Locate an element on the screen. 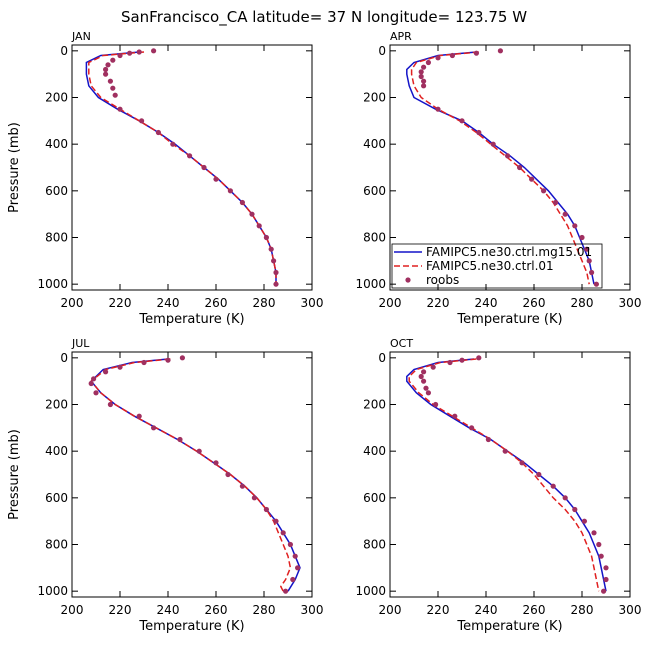 The height and width of the screenshot is (649, 648). plot-frame is located at coordinates (192, 474).